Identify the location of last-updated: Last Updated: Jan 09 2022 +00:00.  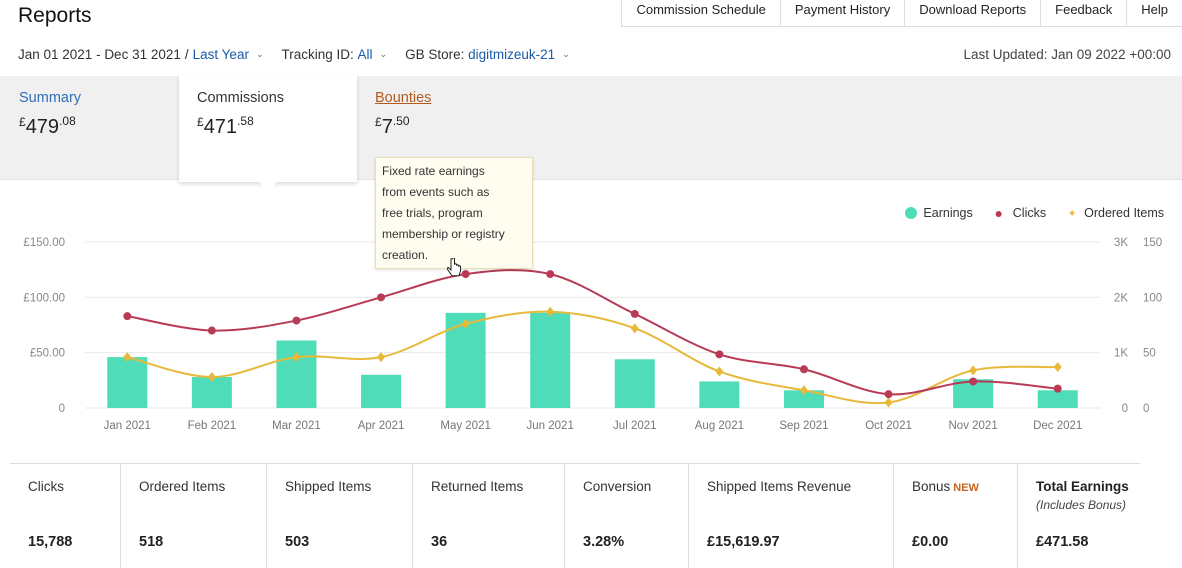
(1067, 54).